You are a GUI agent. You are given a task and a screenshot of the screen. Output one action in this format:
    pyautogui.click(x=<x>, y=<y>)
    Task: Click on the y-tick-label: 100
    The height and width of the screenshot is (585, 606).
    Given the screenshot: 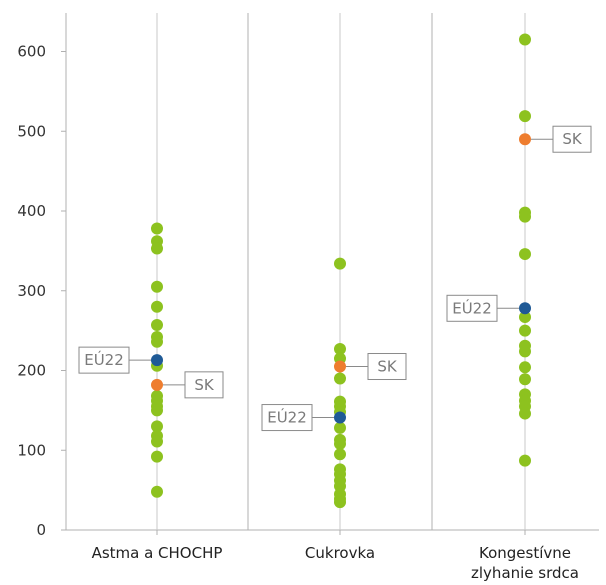 What is the action you would take?
    pyautogui.click(x=31, y=450)
    